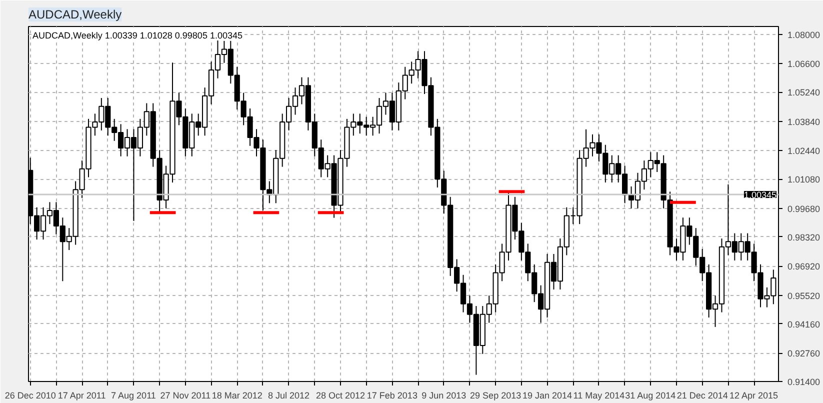 This screenshot has height=403, width=823. Describe the element at coordinates (237, 395) in the screenshot. I see `x-tick-label: 18 Mar 2012` at that location.